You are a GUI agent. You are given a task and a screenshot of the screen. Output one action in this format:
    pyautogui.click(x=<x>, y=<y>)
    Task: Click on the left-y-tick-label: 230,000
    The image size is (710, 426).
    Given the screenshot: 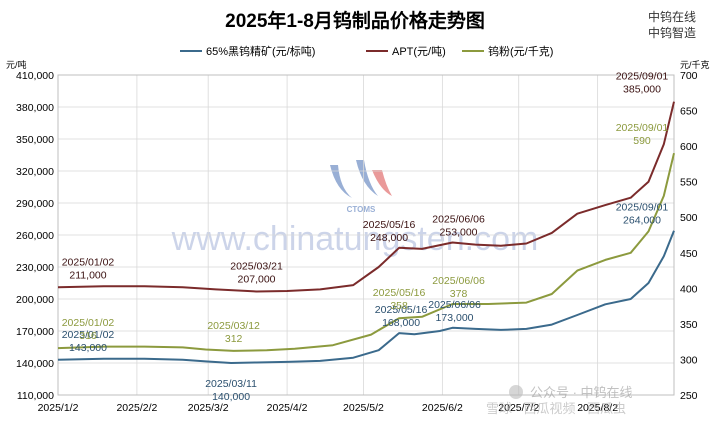 What is the action you would take?
    pyautogui.click(x=35, y=268)
    